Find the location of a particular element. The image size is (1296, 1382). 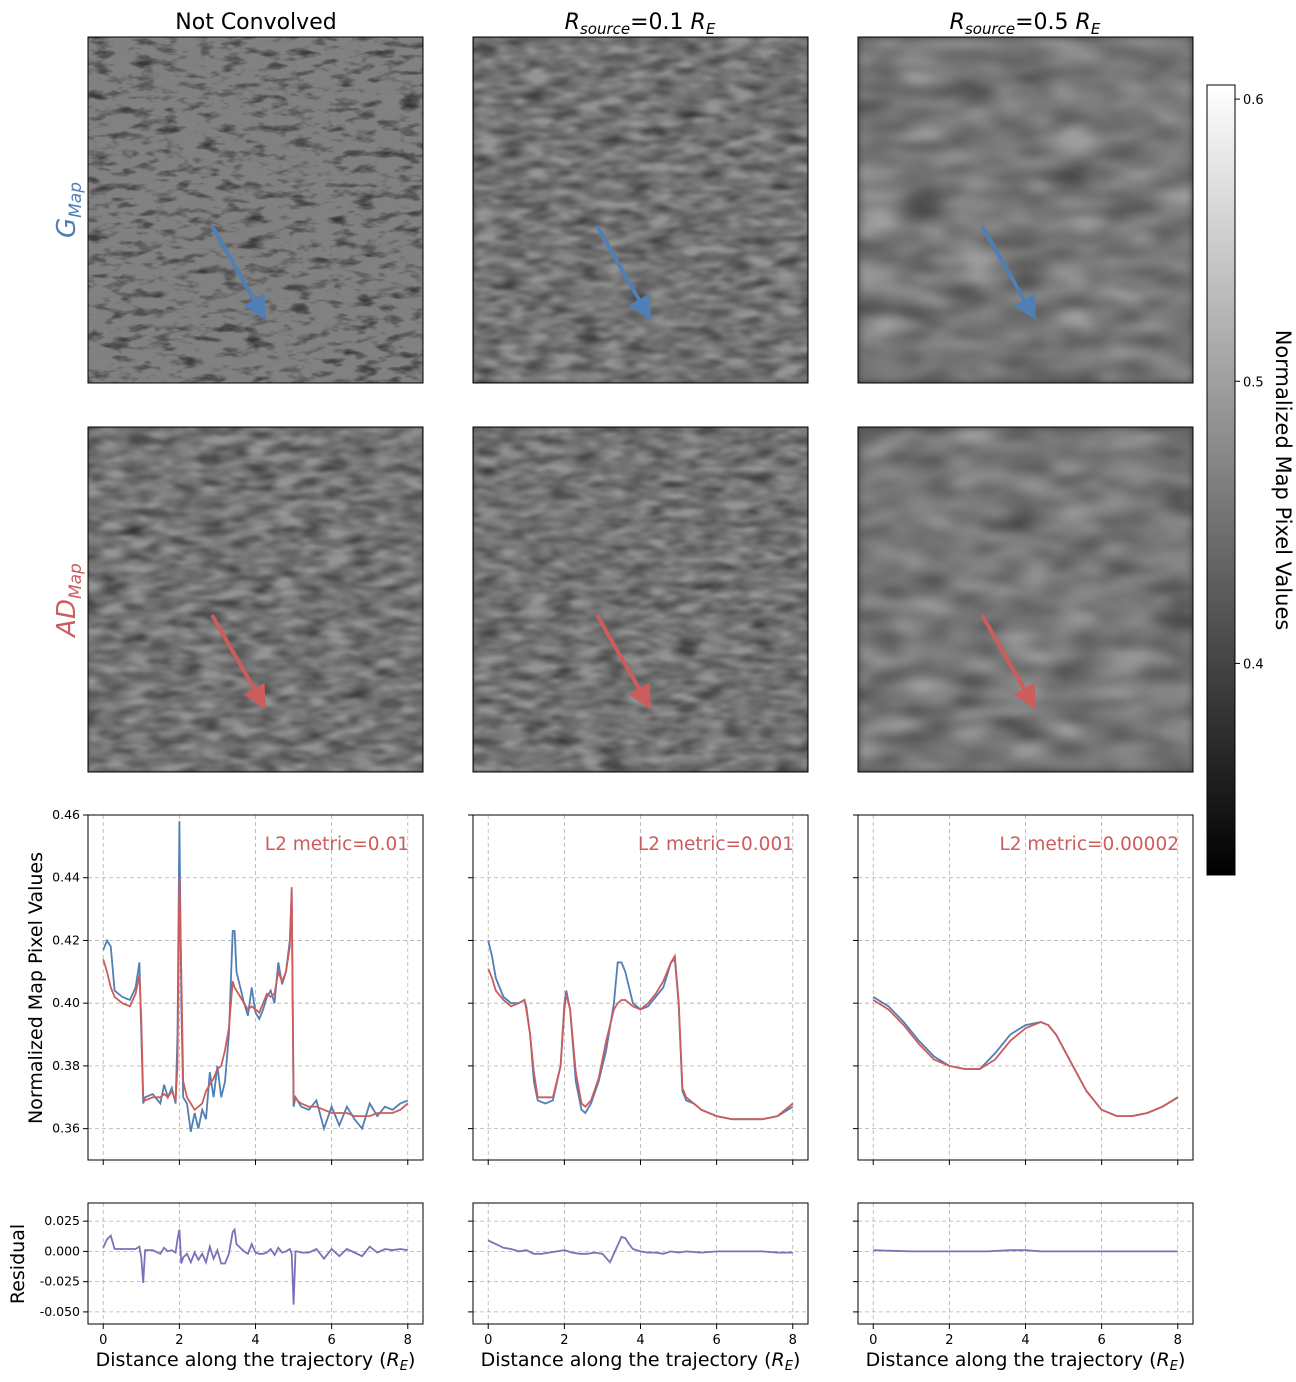

residual-panel: 0 2 4 6 8 0.025 0.000 -0.025 -0.050 is located at coordinates (232, 1275).